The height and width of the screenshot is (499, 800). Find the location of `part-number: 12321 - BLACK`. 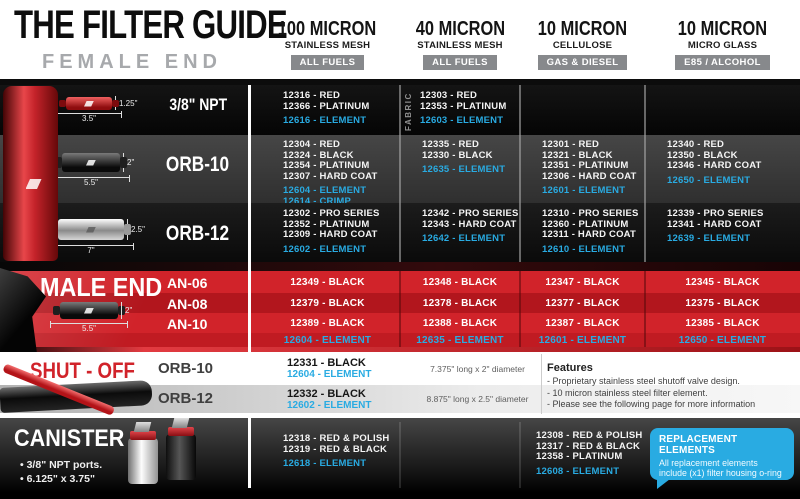

part-number: 12321 - BLACK is located at coordinates (577, 155).